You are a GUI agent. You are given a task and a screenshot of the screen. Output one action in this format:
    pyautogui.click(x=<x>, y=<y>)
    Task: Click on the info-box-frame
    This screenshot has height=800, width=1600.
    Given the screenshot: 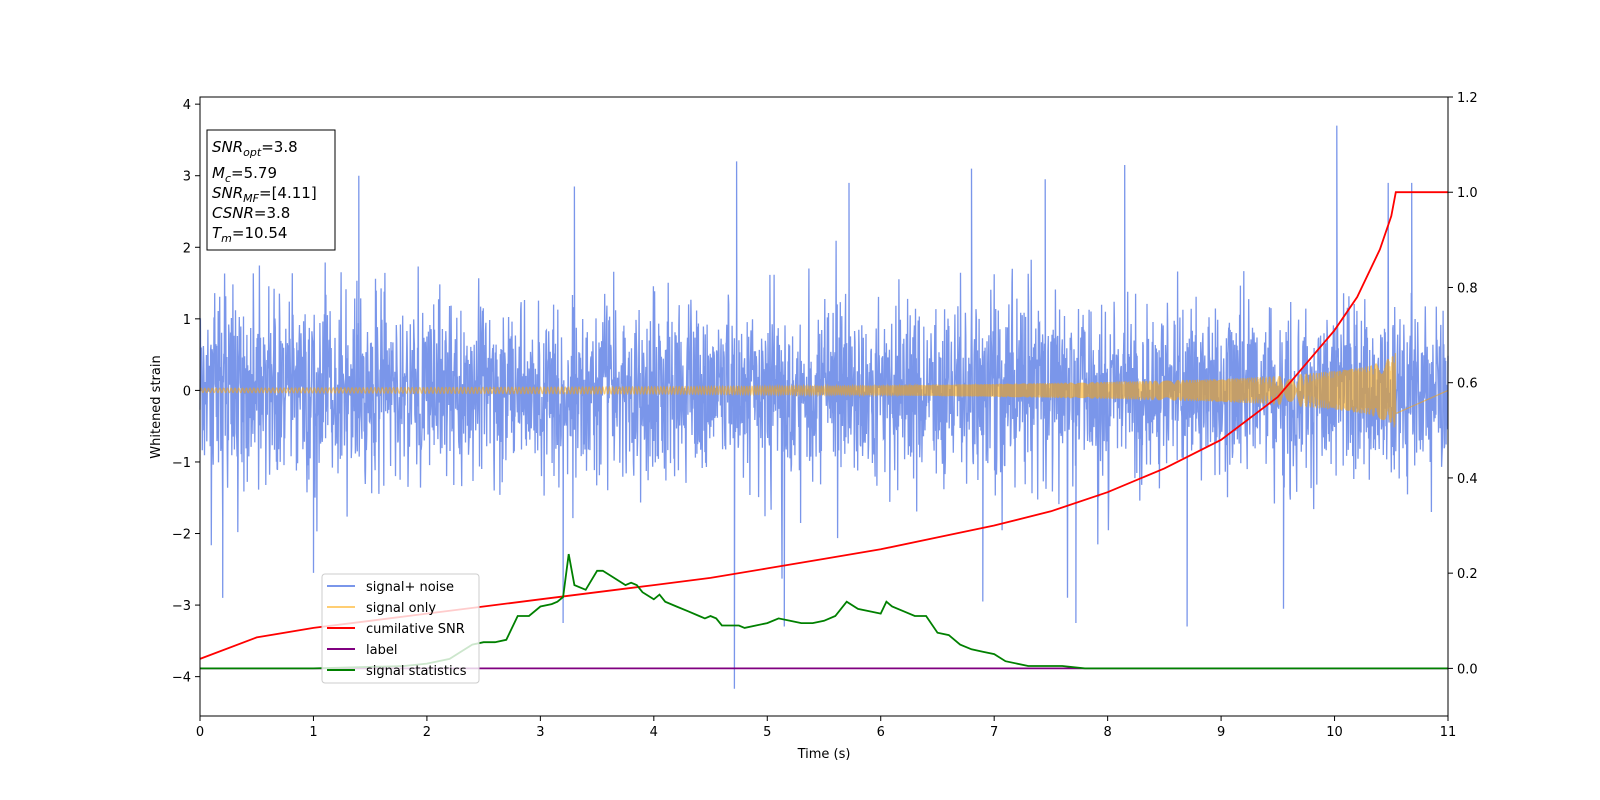 What is the action you would take?
    pyautogui.click(x=271, y=190)
    